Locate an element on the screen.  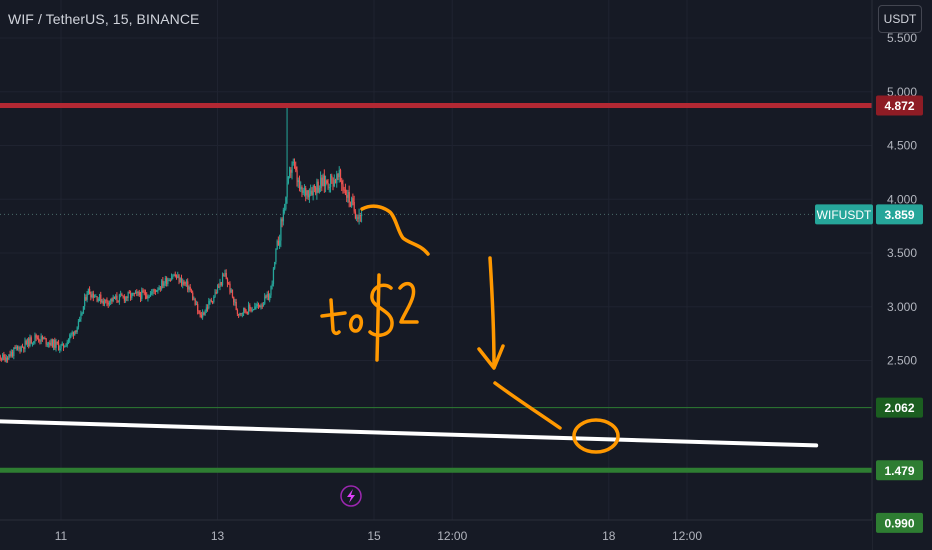
price-label-support: 2.062 is located at coordinates (899, 407).